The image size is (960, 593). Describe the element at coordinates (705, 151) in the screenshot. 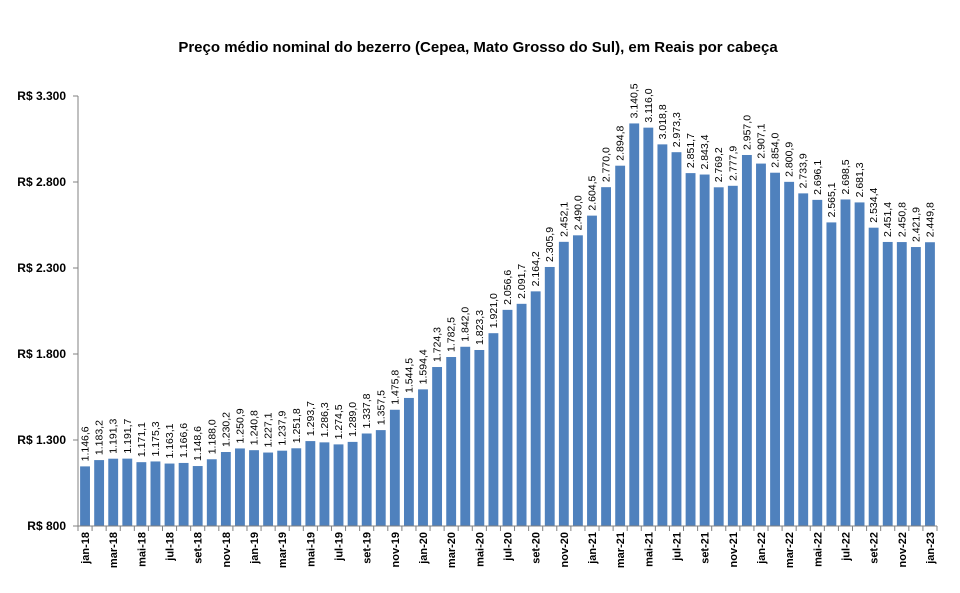

I see `data-label: 2.843,4` at that location.